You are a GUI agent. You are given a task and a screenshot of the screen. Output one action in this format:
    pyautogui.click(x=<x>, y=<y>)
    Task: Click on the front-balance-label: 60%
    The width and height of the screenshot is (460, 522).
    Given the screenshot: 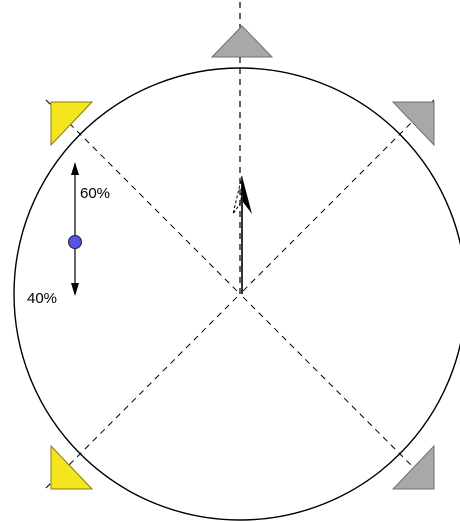 What is the action you would take?
    pyautogui.click(x=95, y=193)
    